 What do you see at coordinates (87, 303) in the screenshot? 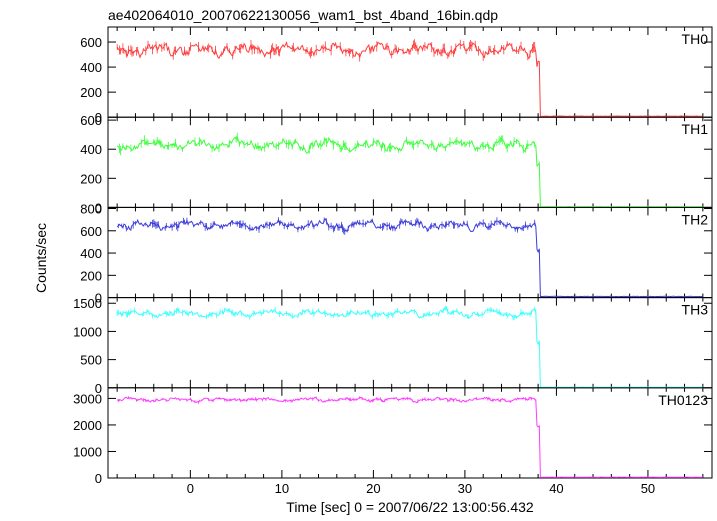
I see `y-tick-label: 1500` at bounding box center [87, 303].